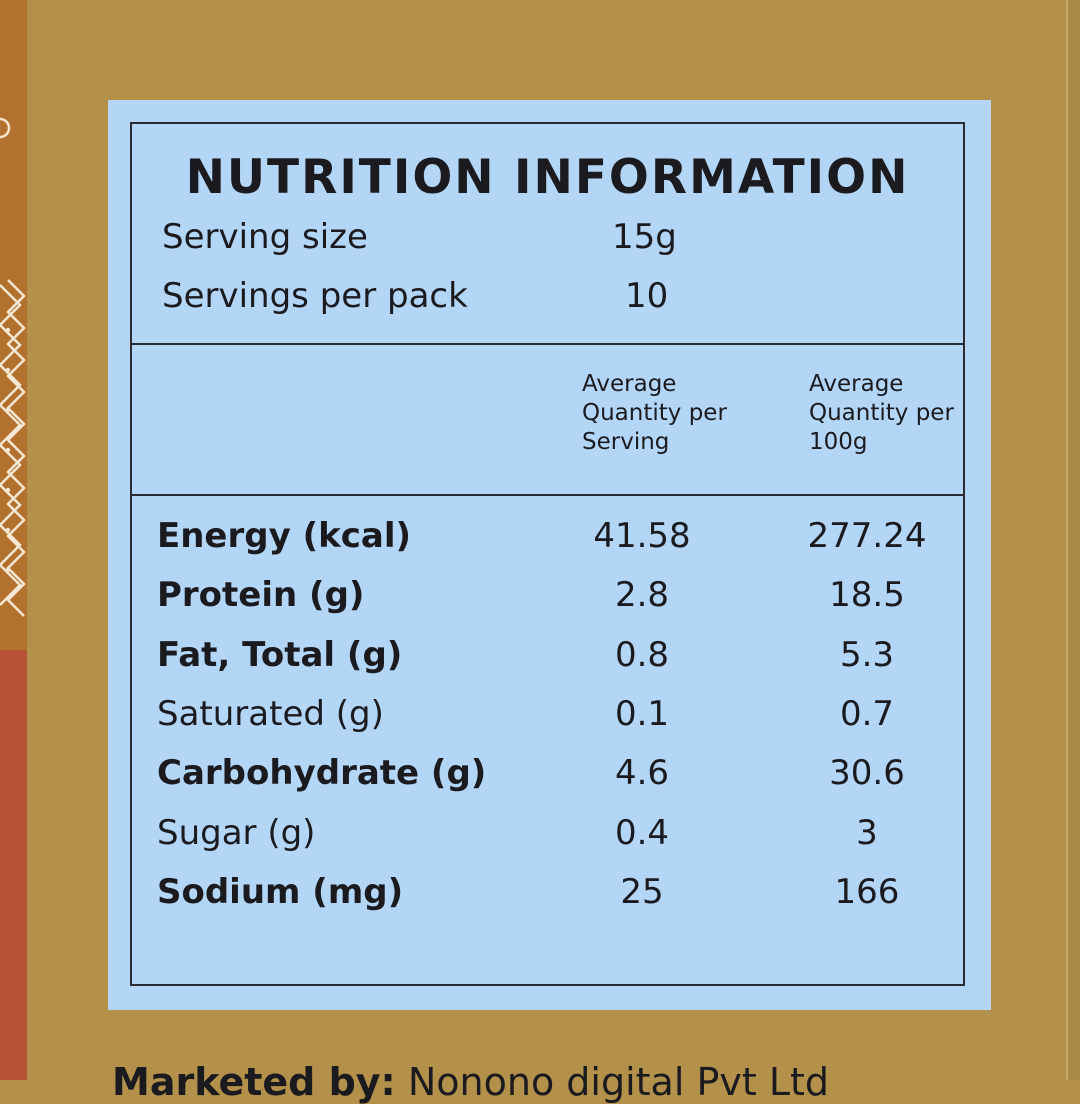 The image size is (1080, 1104). Describe the element at coordinates (642, 595) in the screenshot. I see `nutrient-per-serving: 2.8` at that location.